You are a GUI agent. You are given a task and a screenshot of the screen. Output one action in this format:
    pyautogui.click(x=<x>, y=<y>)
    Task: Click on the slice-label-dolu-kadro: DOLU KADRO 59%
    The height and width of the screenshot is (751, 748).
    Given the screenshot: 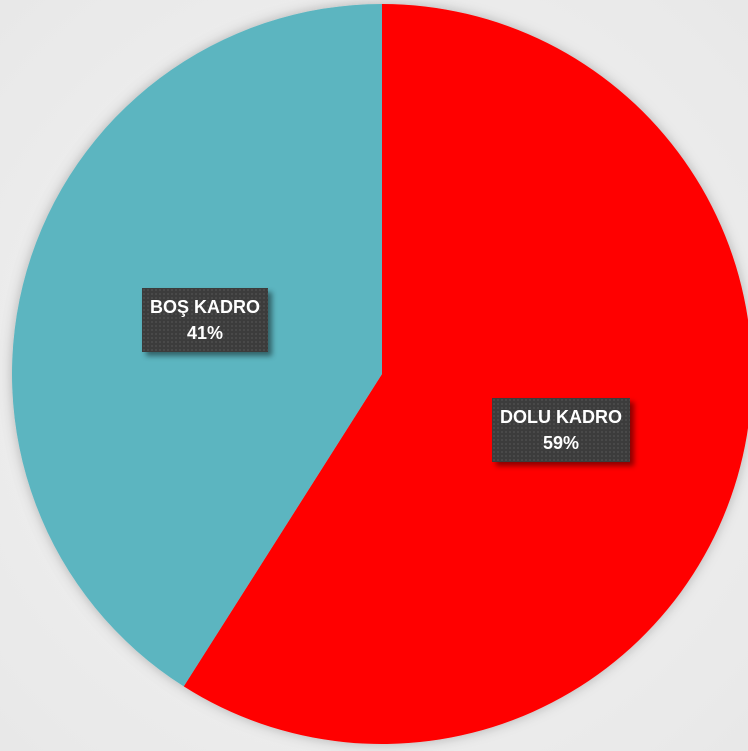 What is the action you would take?
    pyautogui.click(x=561, y=430)
    